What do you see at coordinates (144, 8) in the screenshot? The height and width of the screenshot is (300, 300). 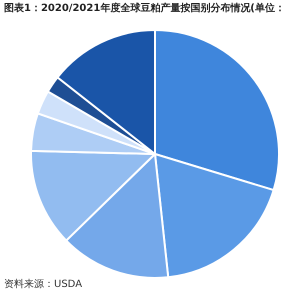 I see `chart-title: 图表1：2020/2021年度全球豆粕产量按国别分布情况(单位：` at bounding box center [144, 8].